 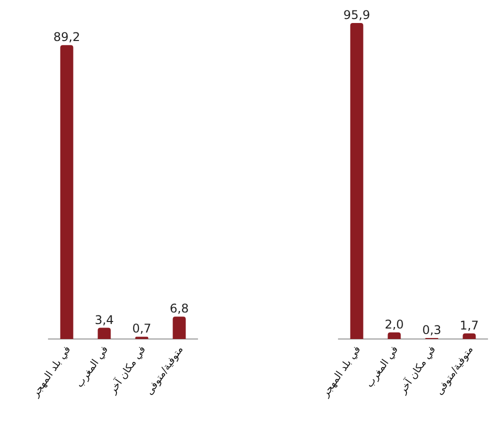 What do you see at coordinates (469, 325) in the screenshot?
I see `data-label: 1,7` at bounding box center [469, 325].